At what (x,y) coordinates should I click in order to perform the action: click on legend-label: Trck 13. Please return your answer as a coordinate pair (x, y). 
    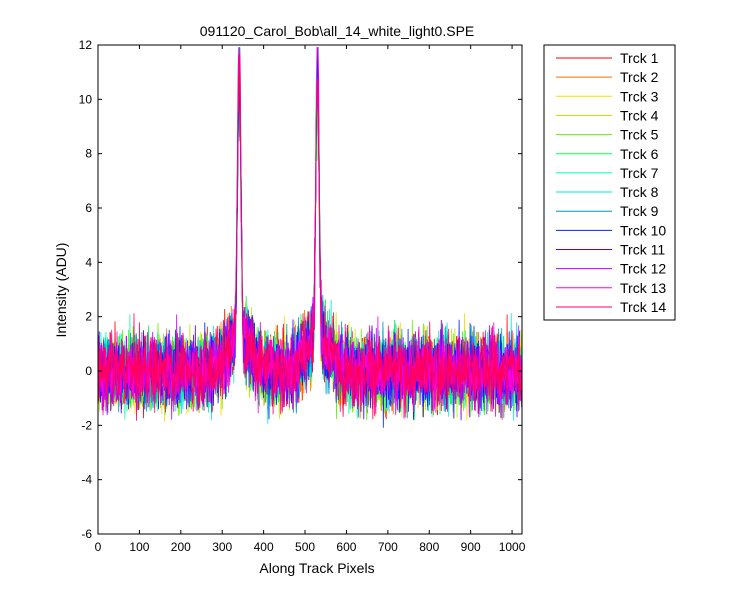
    Looking at the image, I should click on (643, 288).